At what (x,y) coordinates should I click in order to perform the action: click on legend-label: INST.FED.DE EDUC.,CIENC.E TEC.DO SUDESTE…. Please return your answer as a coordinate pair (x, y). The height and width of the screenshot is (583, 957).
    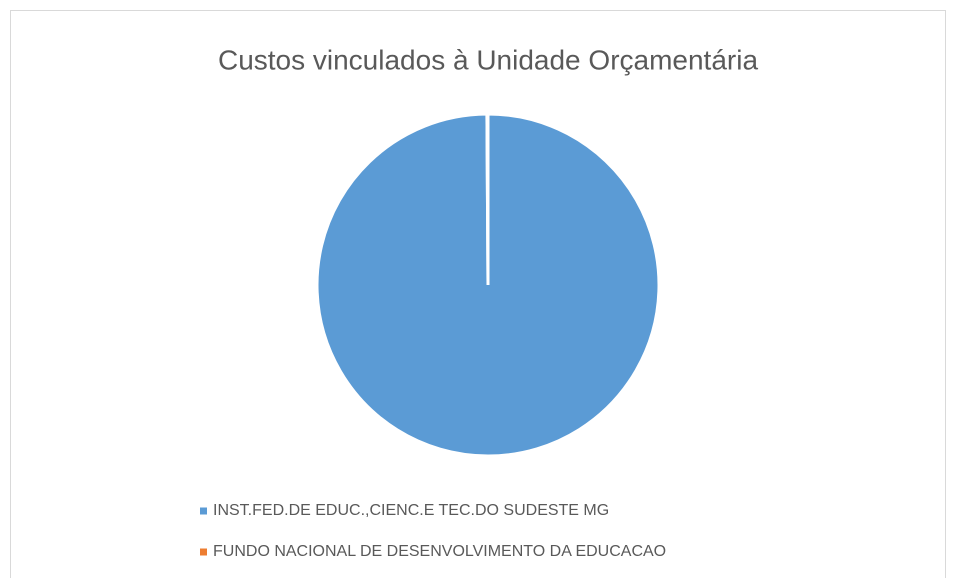
    Looking at the image, I should click on (411, 510).